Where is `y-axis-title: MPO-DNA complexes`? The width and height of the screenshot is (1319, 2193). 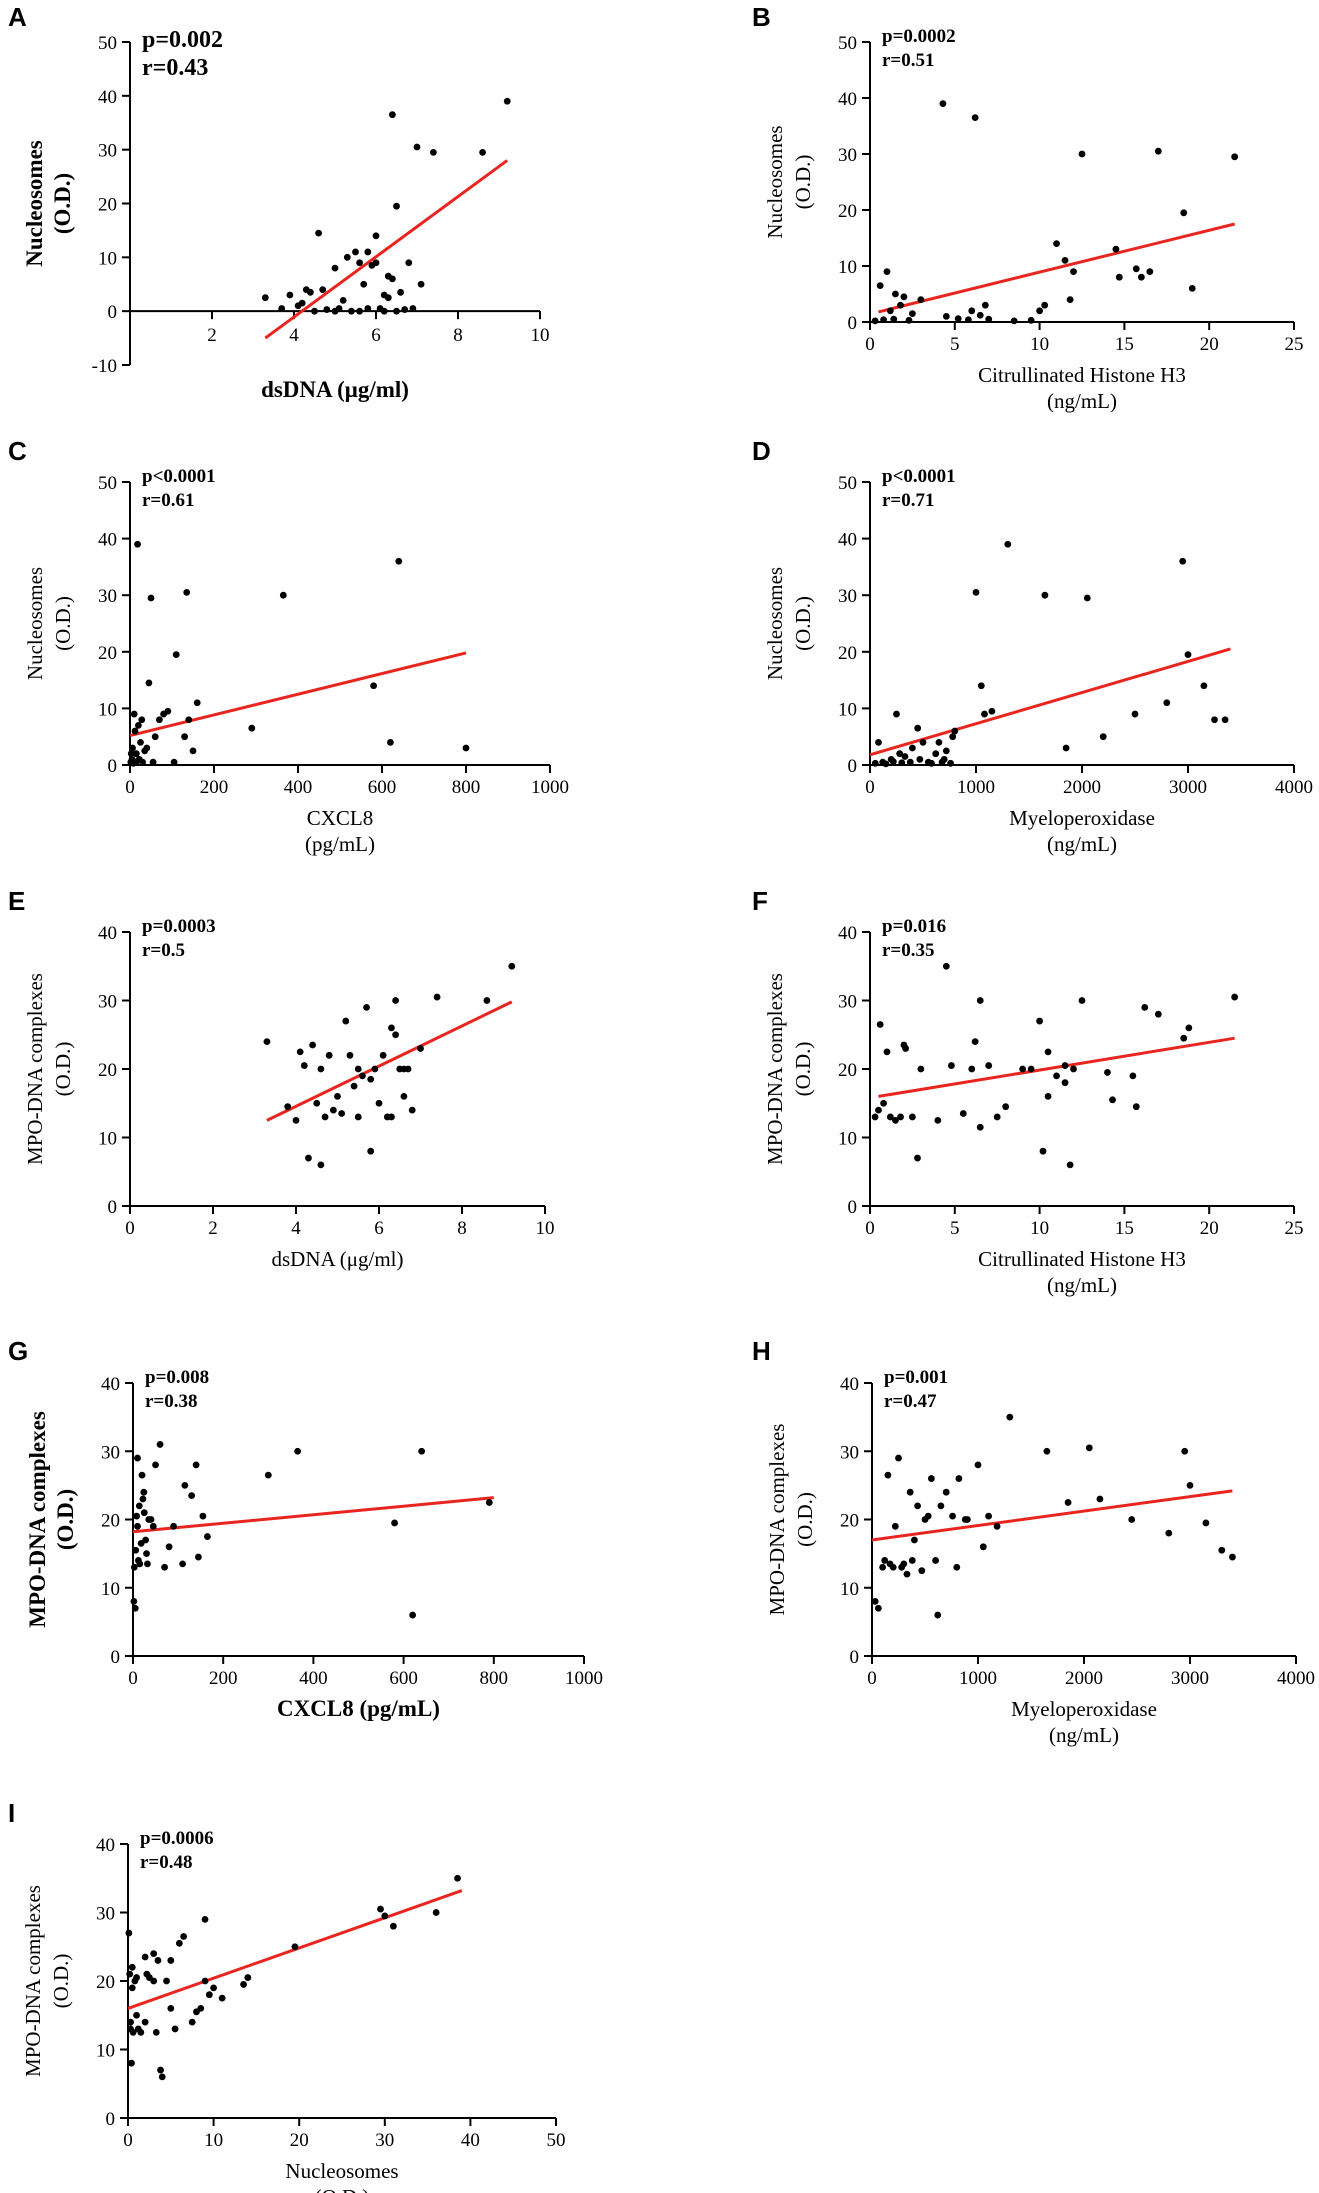
y-axis-title: MPO-DNA complexes is located at coordinates (777, 1520).